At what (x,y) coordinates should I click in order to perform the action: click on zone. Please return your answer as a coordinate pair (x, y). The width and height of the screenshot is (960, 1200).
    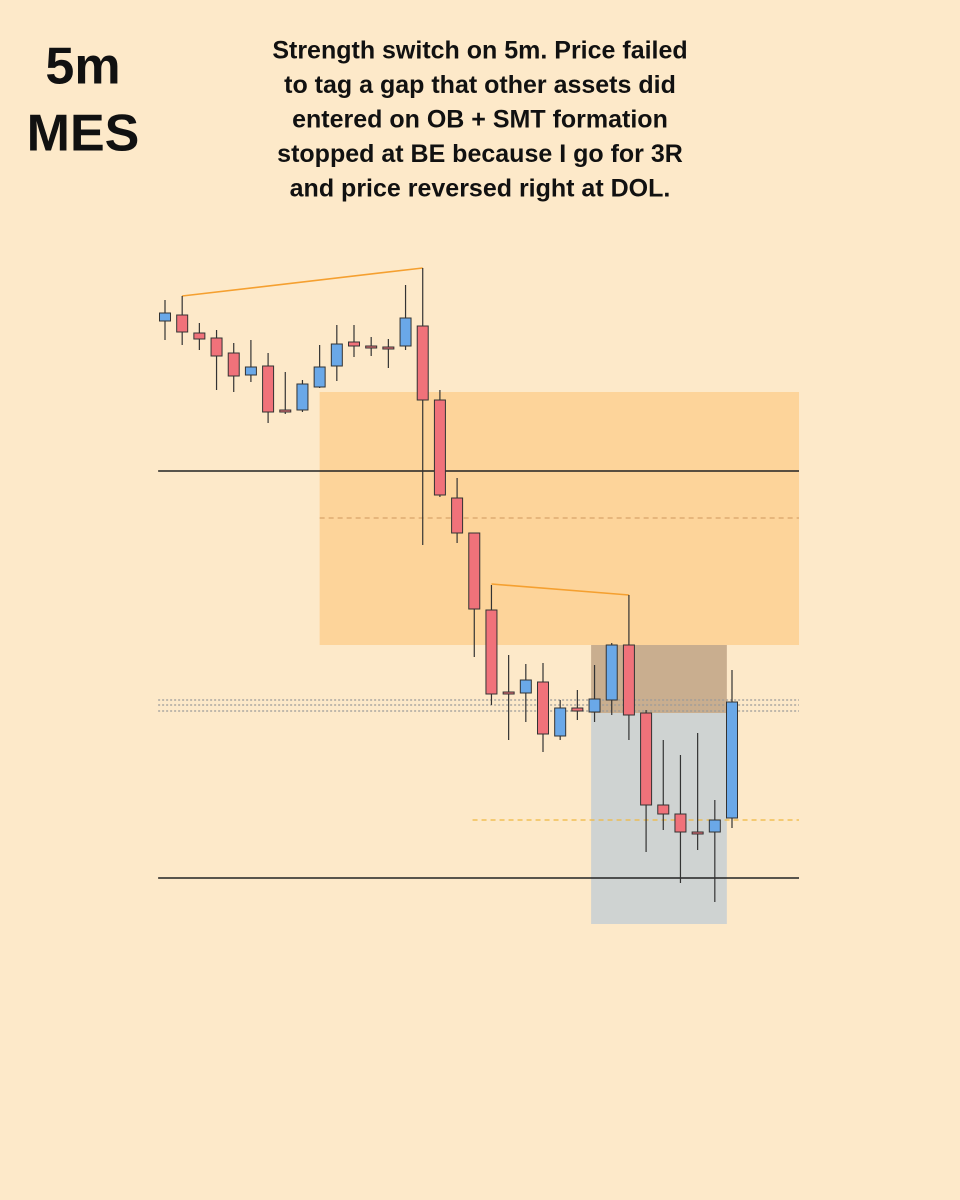
    Looking at the image, I should click on (659, 818).